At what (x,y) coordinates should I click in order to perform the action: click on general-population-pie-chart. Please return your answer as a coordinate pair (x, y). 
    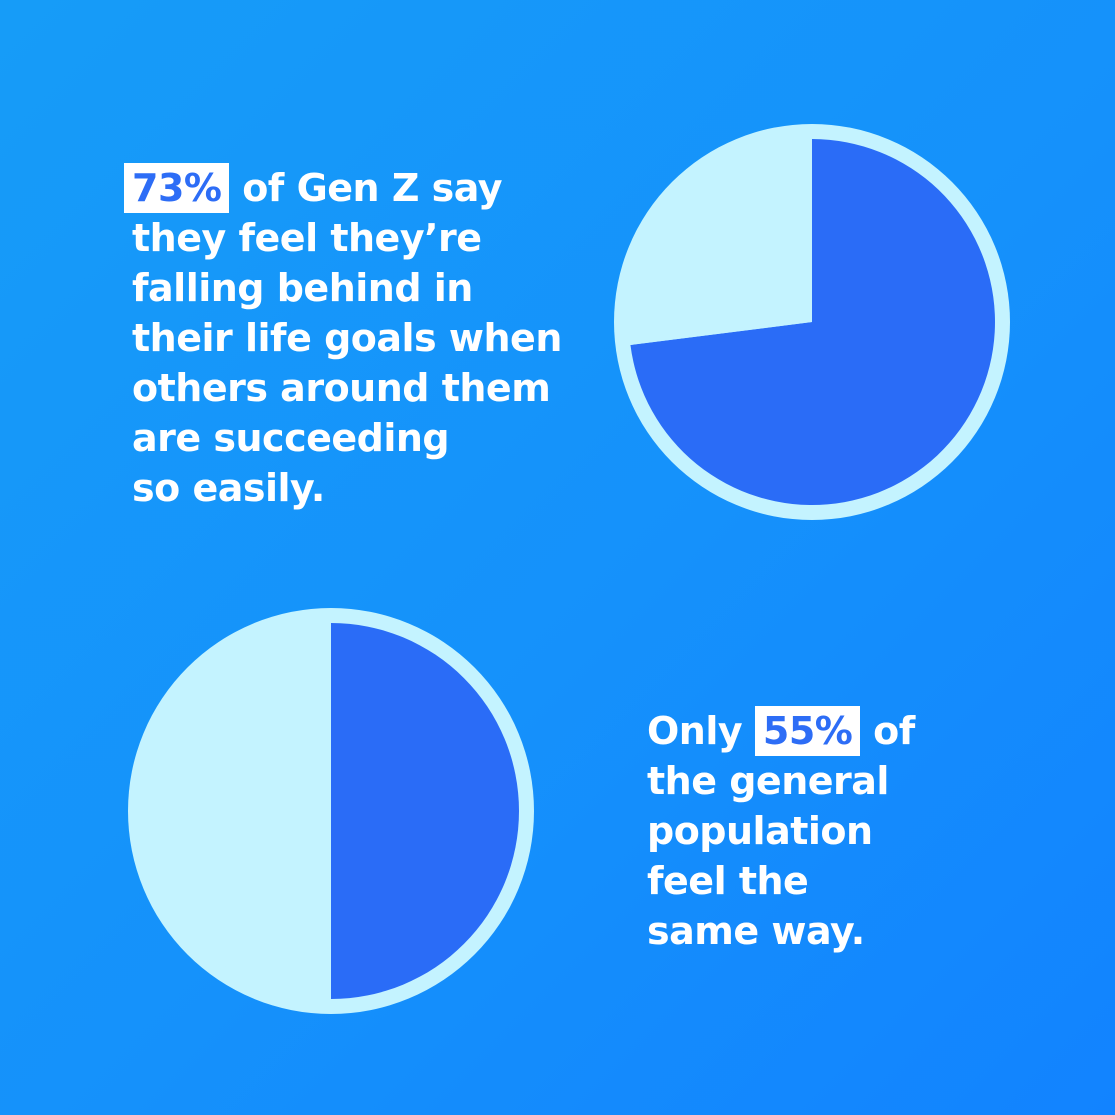
    Looking at the image, I should click on (331, 811).